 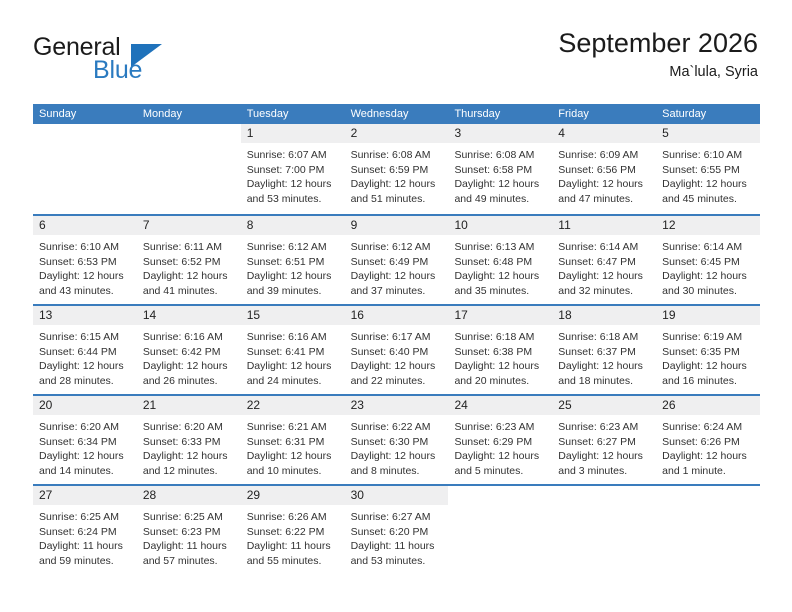 What do you see at coordinates (565, 315) in the screenshot?
I see `day-number: 18` at bounding box center [565, 315].